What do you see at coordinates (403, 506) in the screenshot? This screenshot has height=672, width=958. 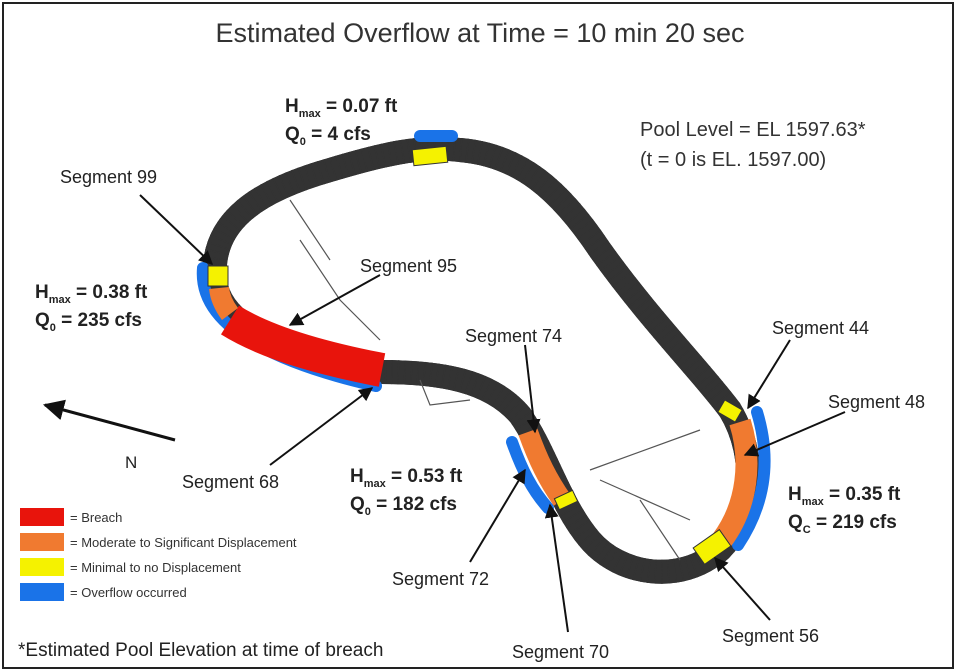 I see `q-flow: Q0 = 182 cfs` at bounding box center [403, 506].